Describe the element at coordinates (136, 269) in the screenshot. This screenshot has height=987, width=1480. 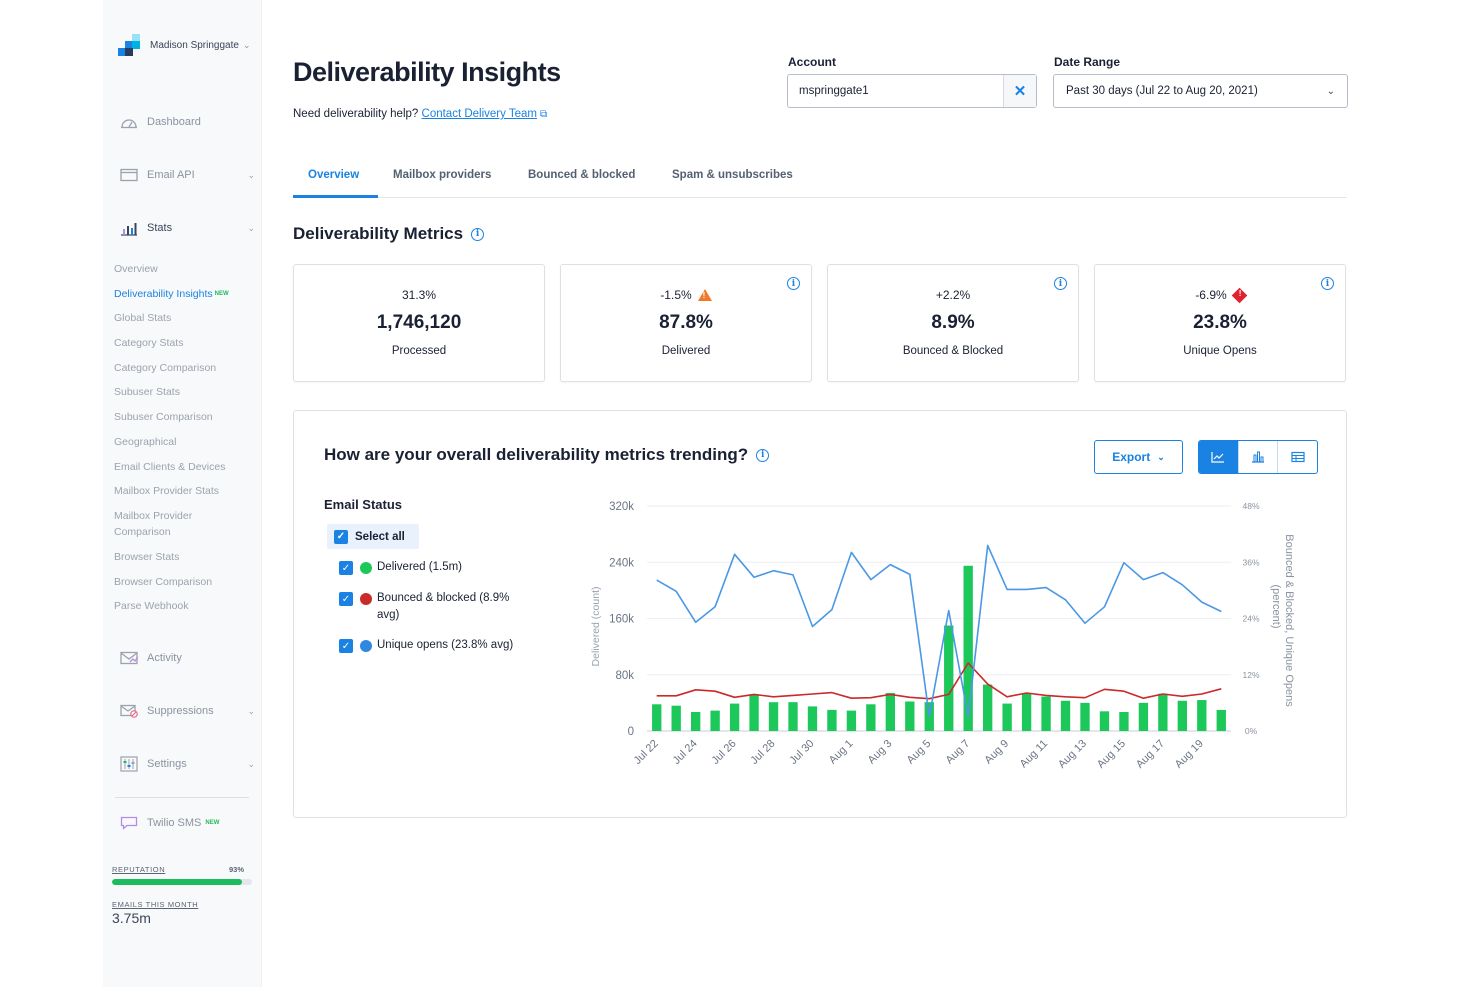
I see `stats-sub-overview: Overview` at that location.